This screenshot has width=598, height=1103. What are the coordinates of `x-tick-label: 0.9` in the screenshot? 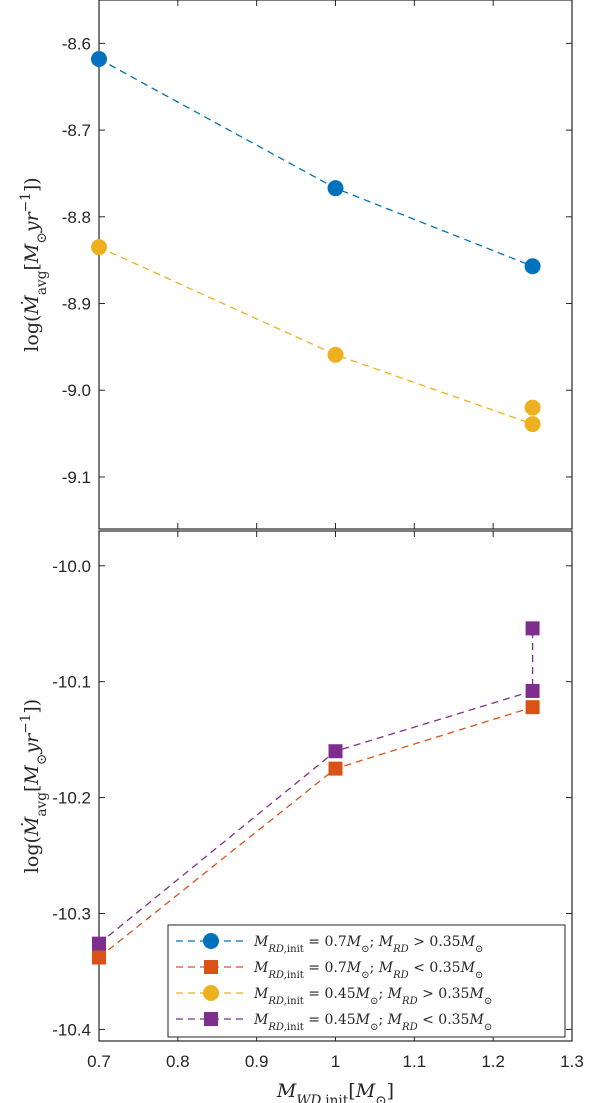 It's located at (257, 1061).